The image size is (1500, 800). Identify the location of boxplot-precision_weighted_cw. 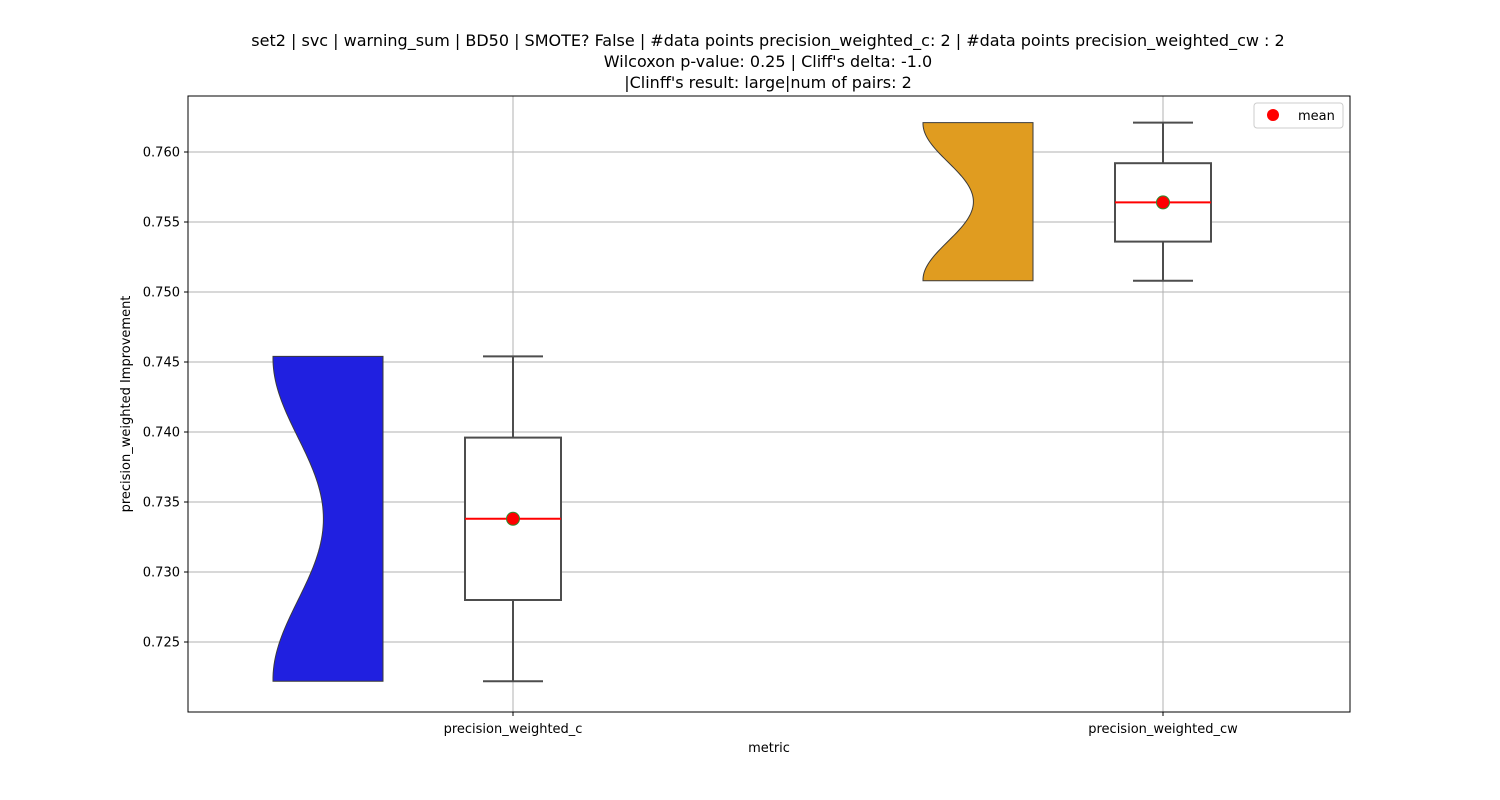
(1163, 201).